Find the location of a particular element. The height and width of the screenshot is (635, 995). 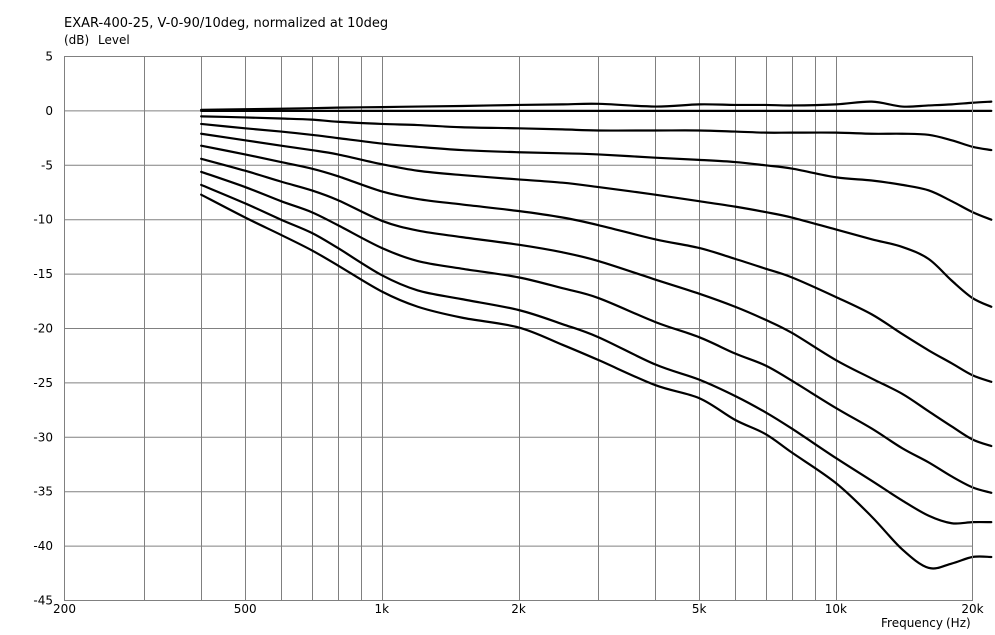

x-tick-label: 5k is located at coordinates (699, 609).